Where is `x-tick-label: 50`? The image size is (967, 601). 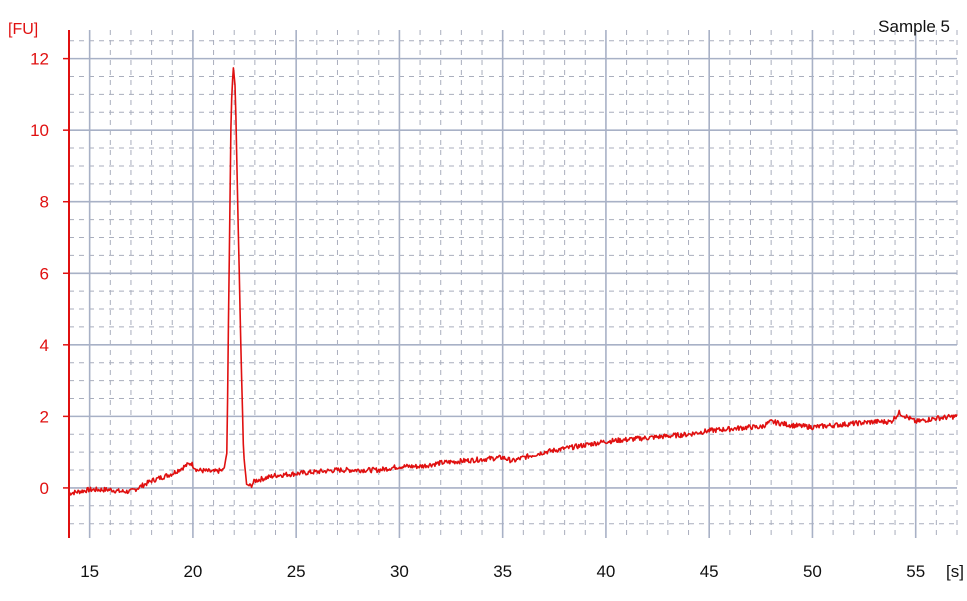 x-tick-label: 50 is located at coordinates (812, 571).